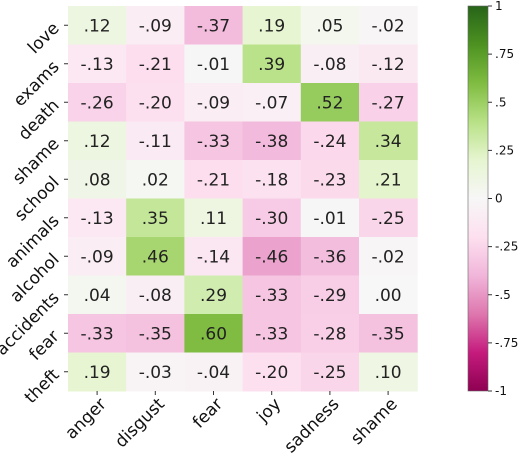 The image size is (520, 459). Describe the element at coordinates (388, 296) in the screenshot. I see `cell-label-accidents-shame: .00` at that location.